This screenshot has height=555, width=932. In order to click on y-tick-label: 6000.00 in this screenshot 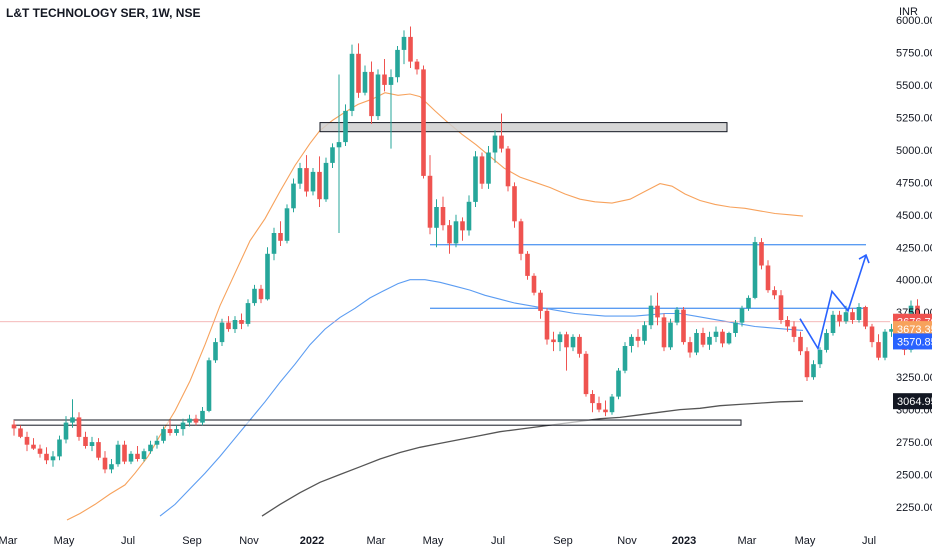, I will do `click(914, 21)`.